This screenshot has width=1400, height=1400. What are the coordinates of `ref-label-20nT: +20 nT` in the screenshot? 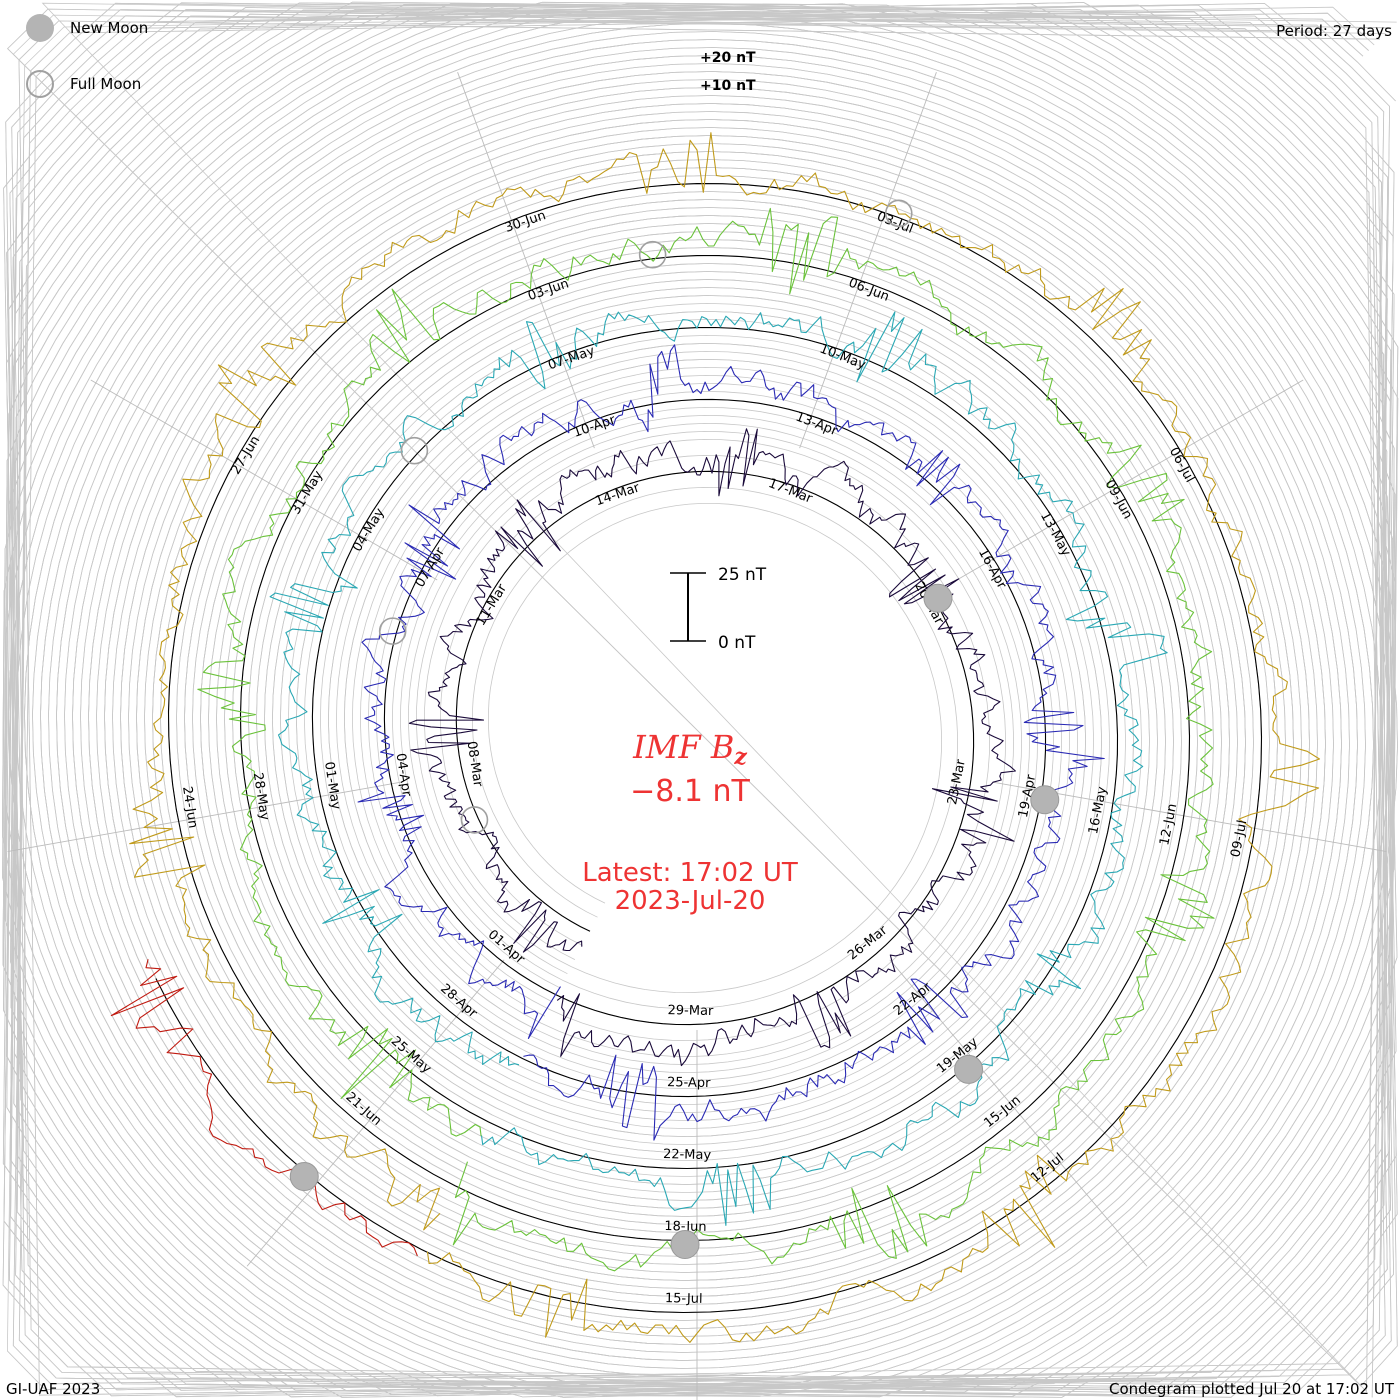 It's located at (728, 58).